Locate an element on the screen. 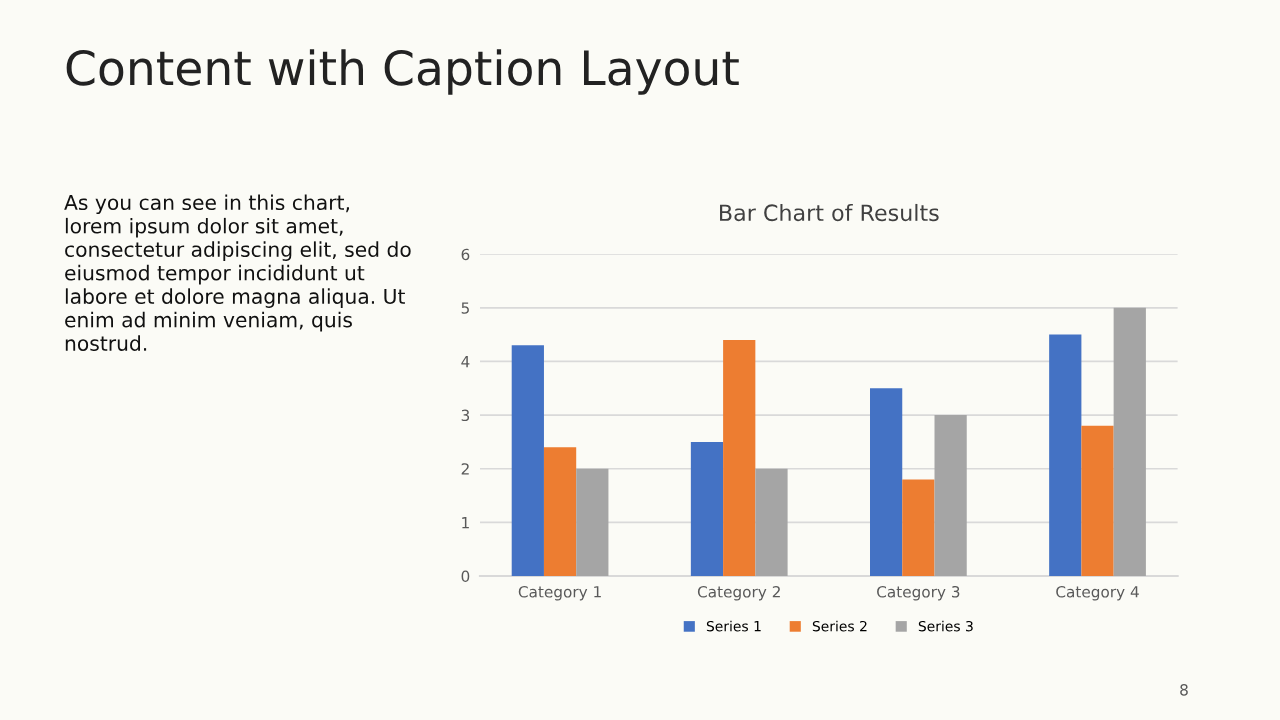 Image resolution: width=1280 pixels, height=720 pixels. chart-title: Bar Chart of Results is located at coordinates (829, 212).